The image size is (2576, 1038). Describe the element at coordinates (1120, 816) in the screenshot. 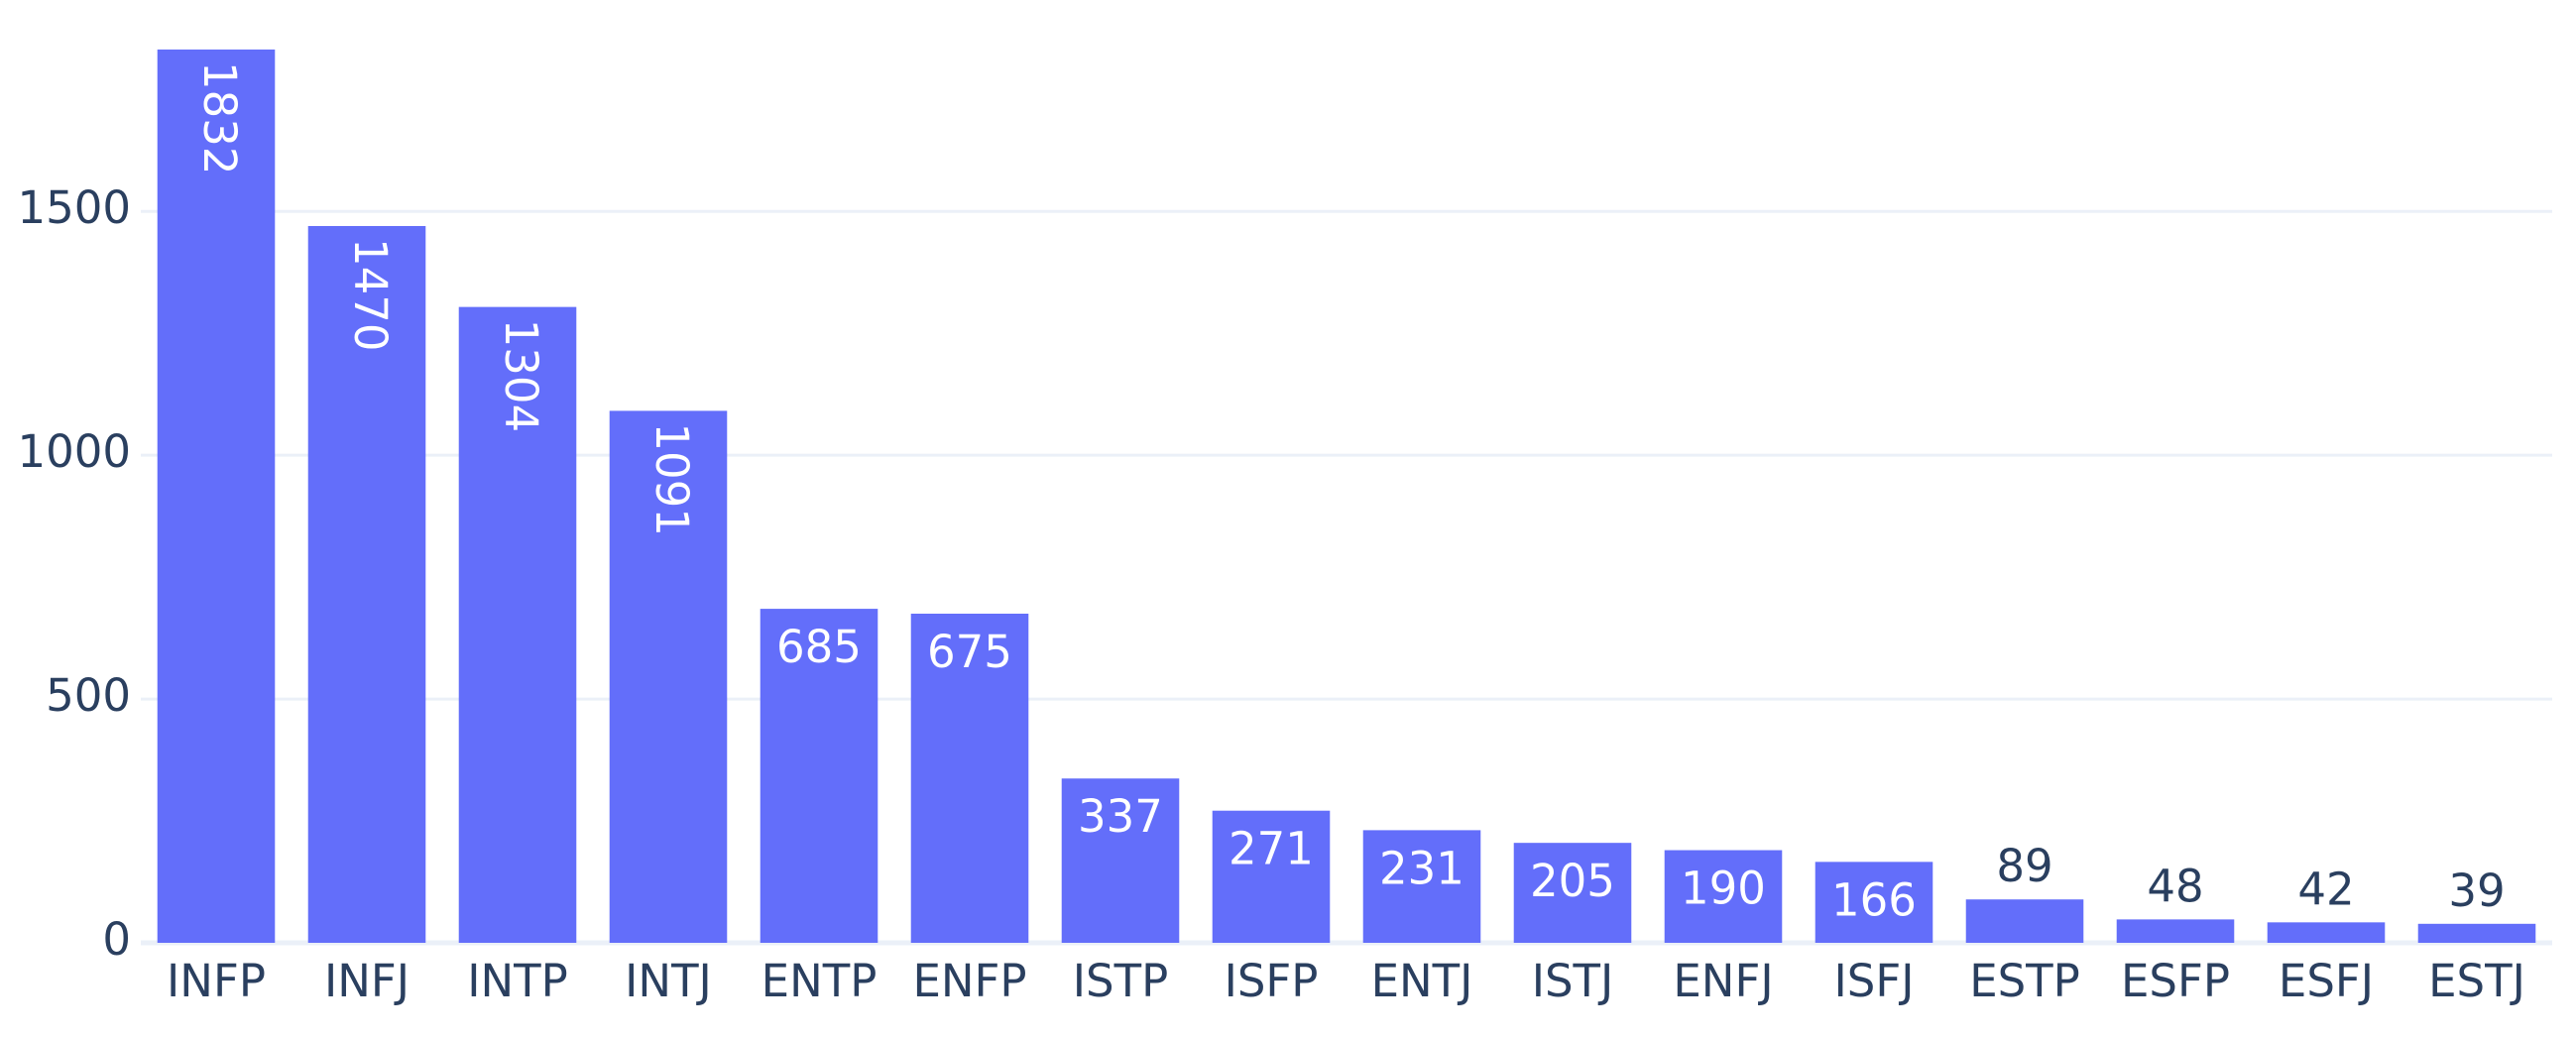

I see `data-label: 337` at that location.